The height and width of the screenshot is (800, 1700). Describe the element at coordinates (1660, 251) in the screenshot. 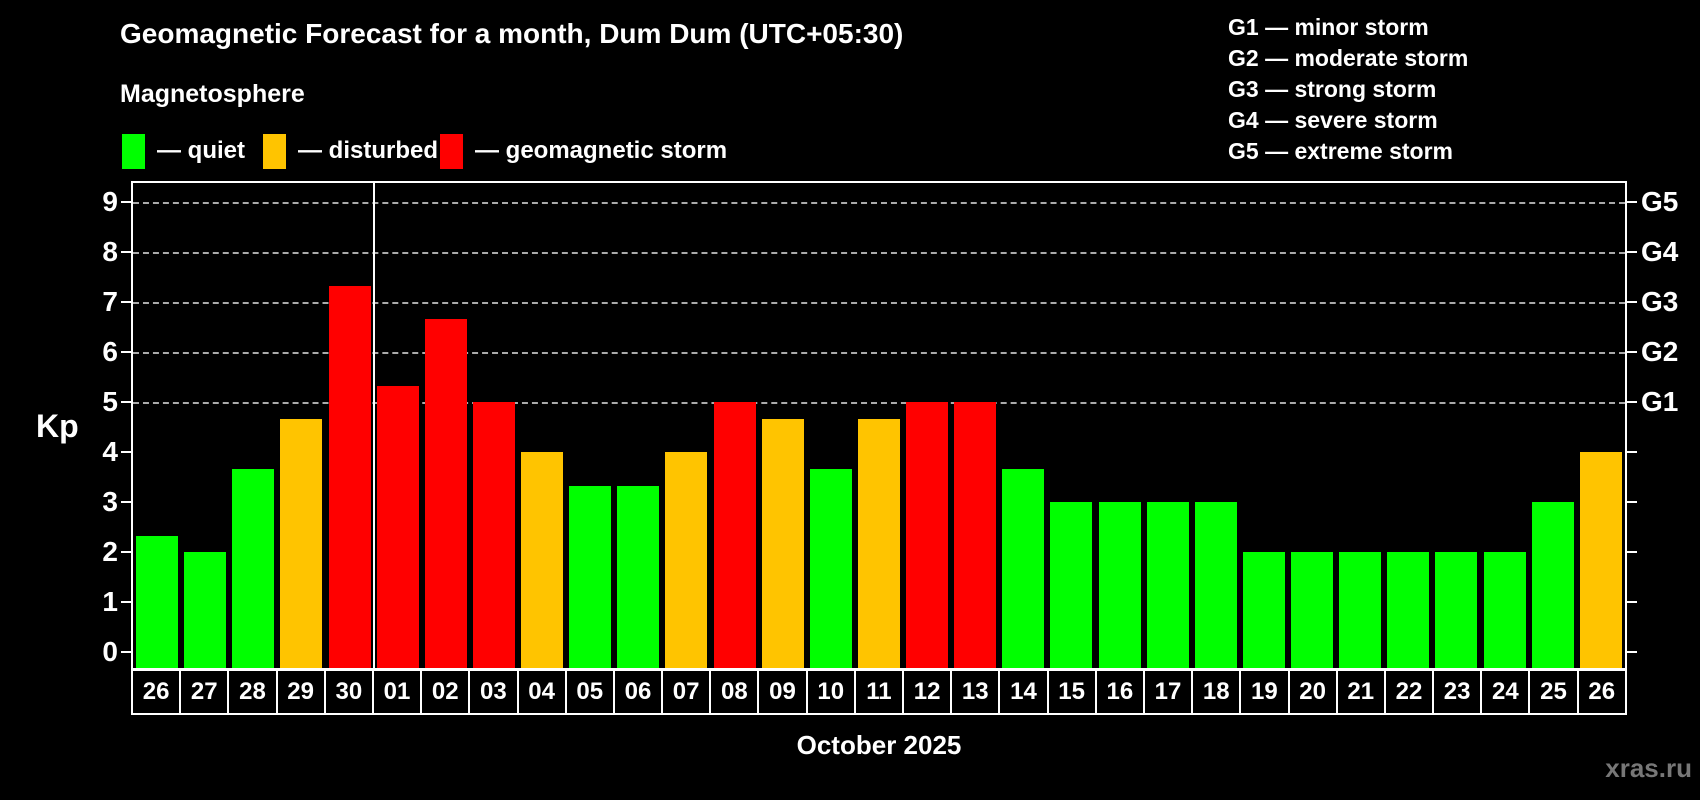

I see `right-axis-label-G4: G4` at that location.